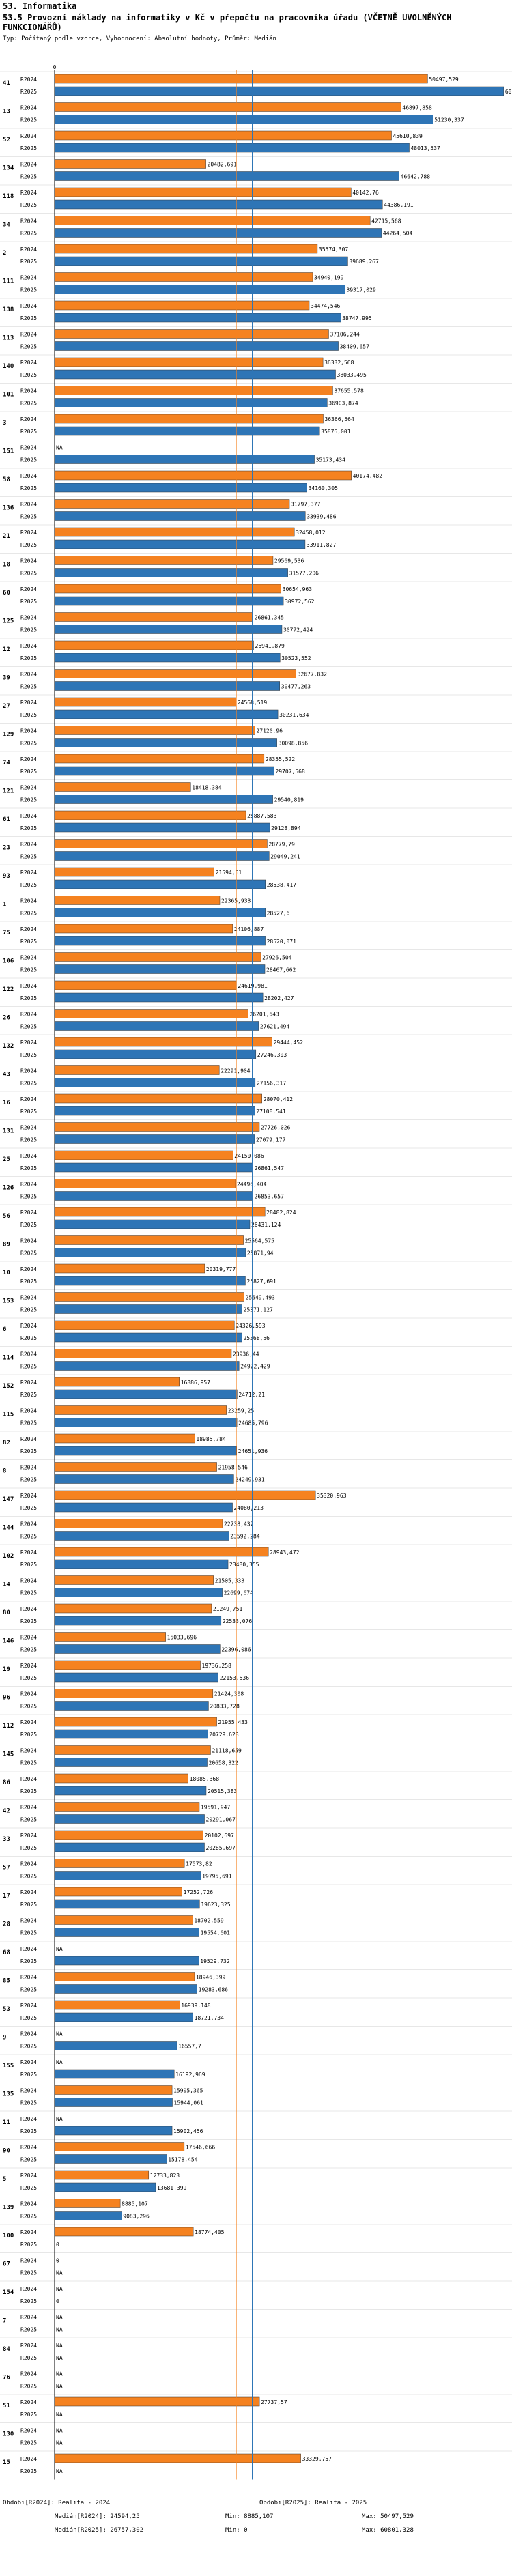 The height and width of the screenshot is (2576, 512). I want to click on group-id-label: 80, so click(6, 1612).